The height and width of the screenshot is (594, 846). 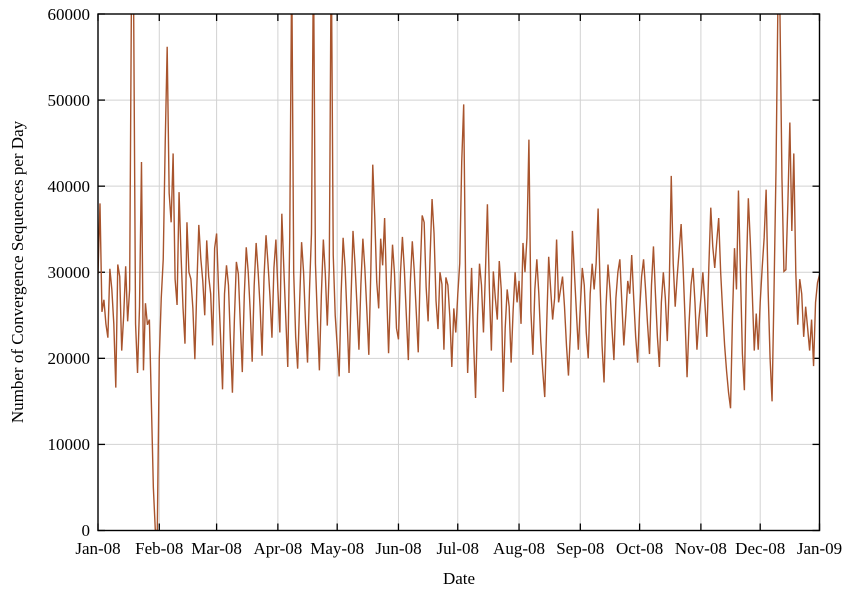 I want to click on y-tick-label: 40000, so click(x=69, y=186).